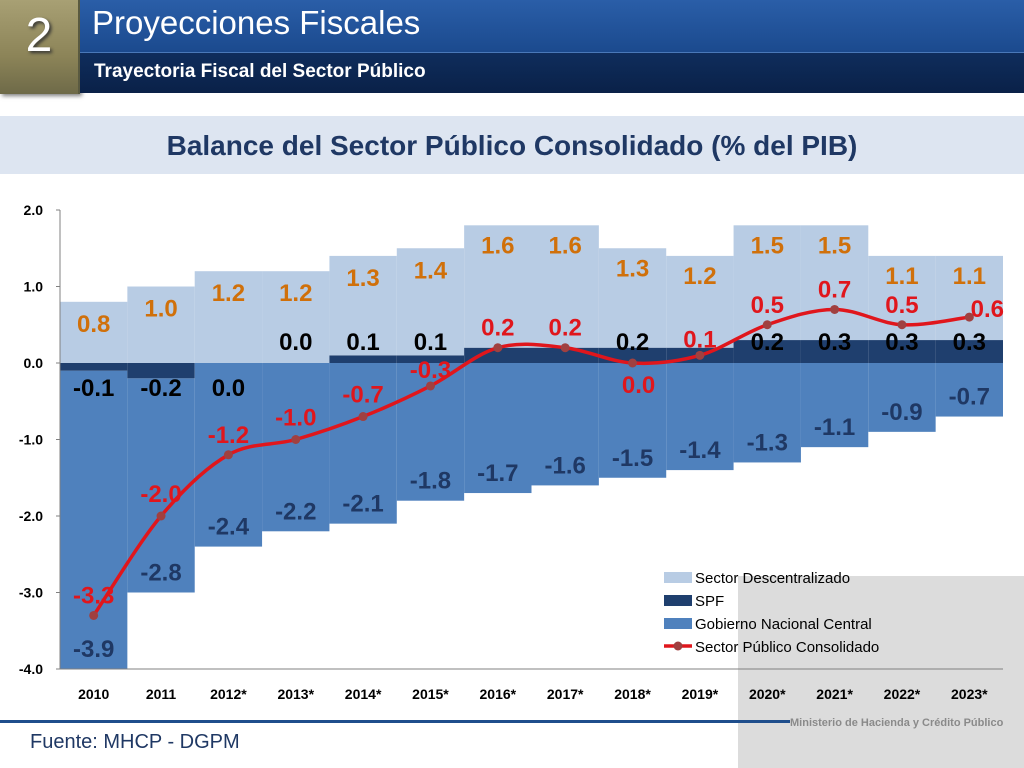 The height and width of the screenshot is (768, 1024). What do you see at coordinates (783, 624) in the screenshot?
I see `legend-label-2: Gobierno Nacional Central` at bounding box center [783, 624].